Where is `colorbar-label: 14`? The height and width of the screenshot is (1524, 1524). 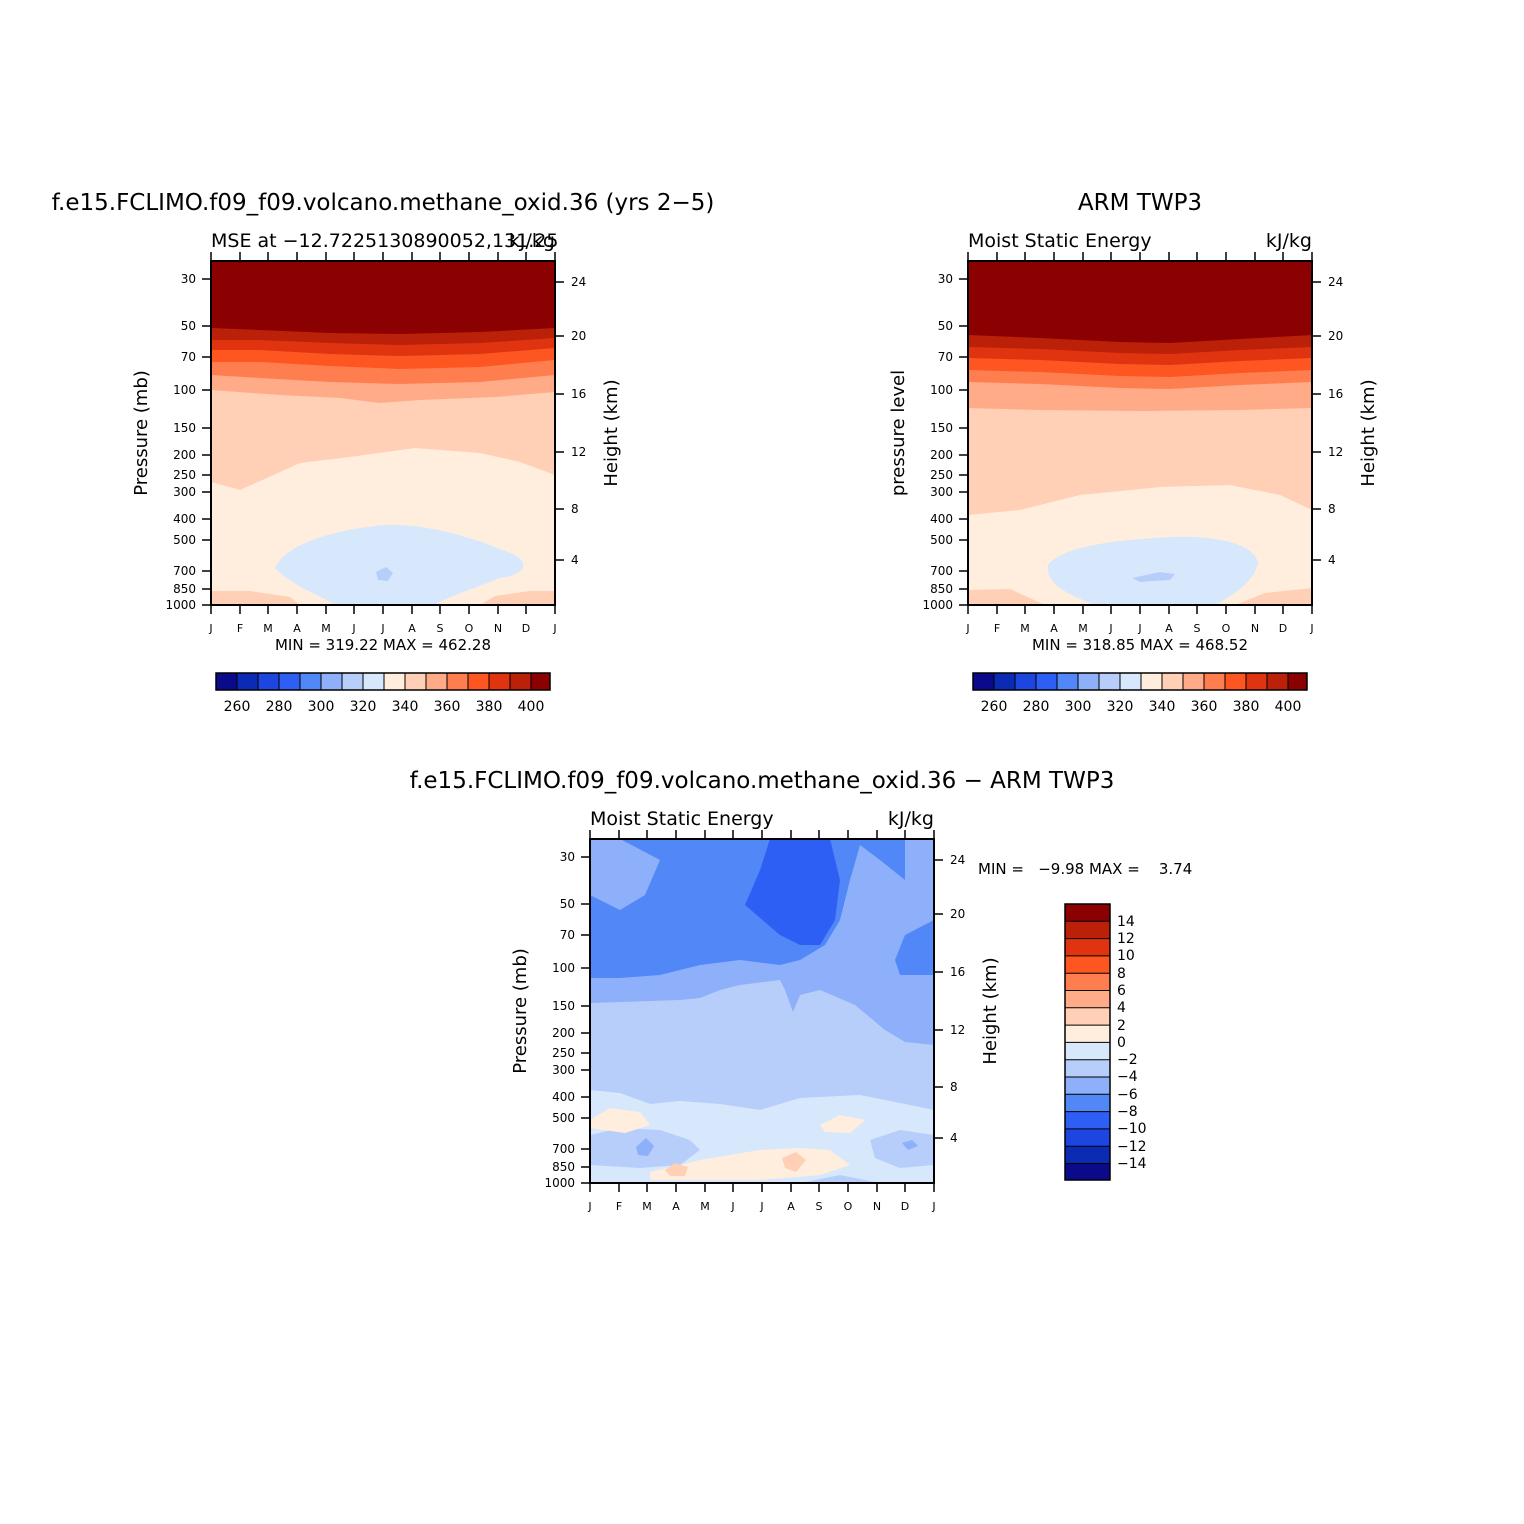 colorbar-label: 14 is located at coordinates (1126, 922).